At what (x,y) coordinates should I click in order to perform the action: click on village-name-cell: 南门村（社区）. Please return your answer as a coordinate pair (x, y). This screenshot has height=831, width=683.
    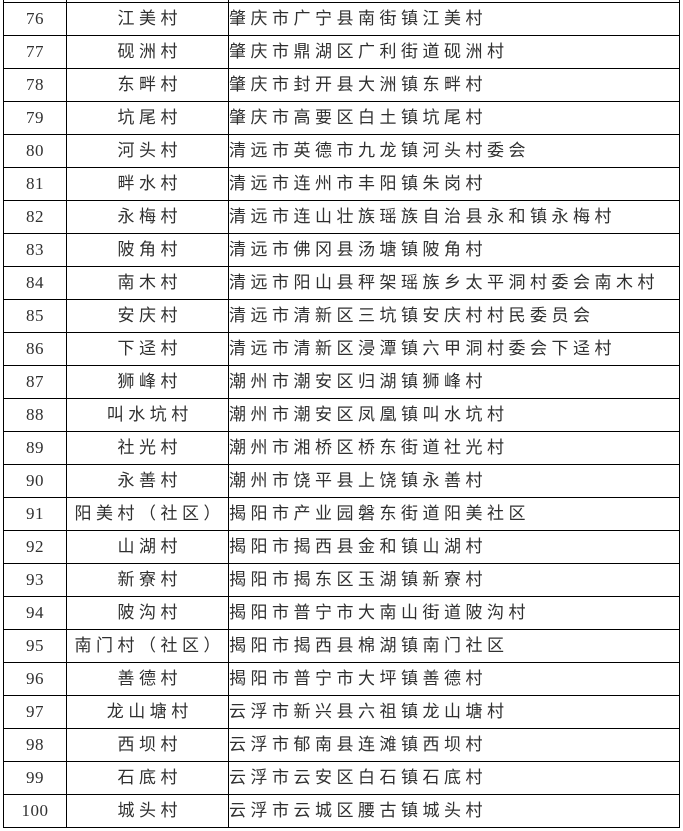
    Looking at the image, I should click on (147, 645).